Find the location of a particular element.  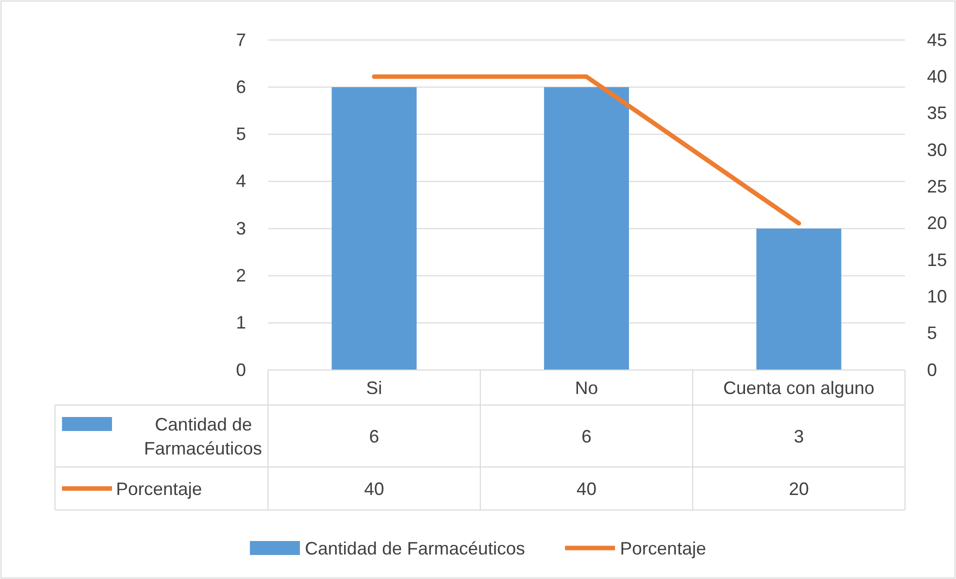

y2-tick-label: 5 is located at coordinates (932, 333).